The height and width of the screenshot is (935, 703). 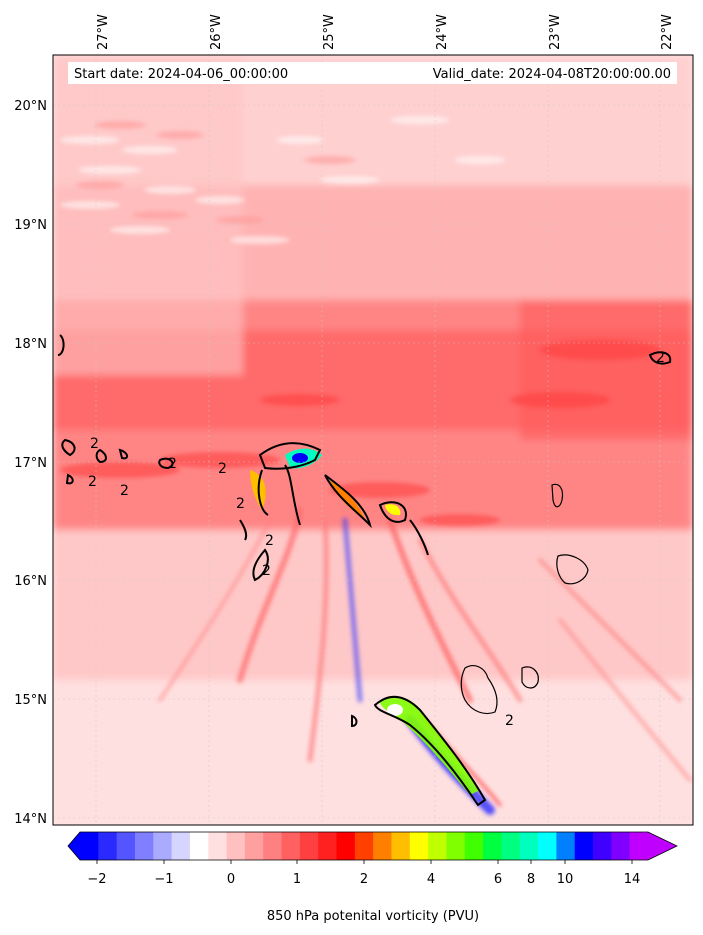 What do you see at coordinates (431, 879) in the screenshot?
I see `svg-text: 4` at bounding box center [431, 879].